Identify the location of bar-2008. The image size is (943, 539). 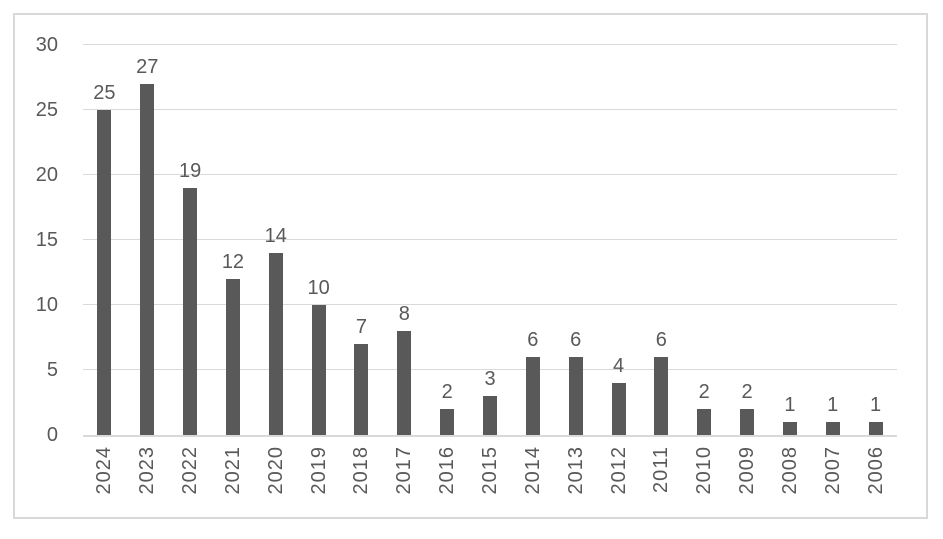
(789, 428).